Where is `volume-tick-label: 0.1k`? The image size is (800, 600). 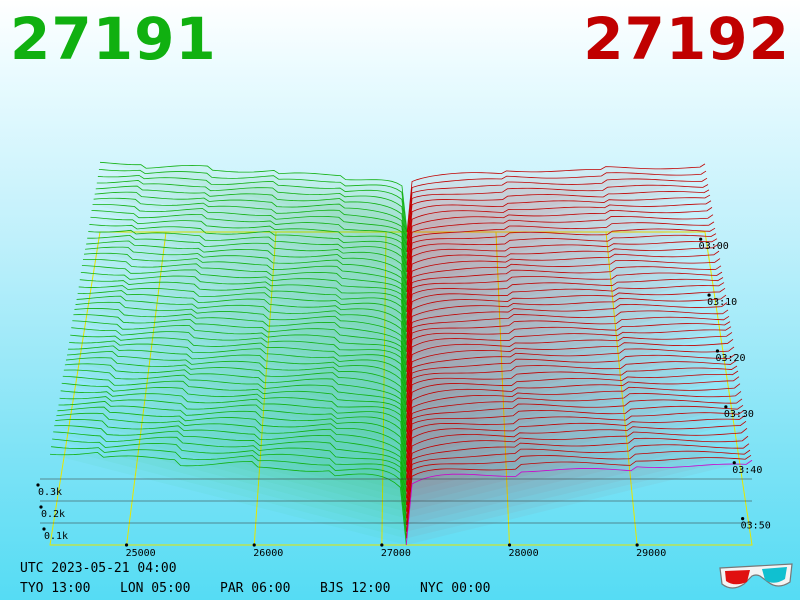 volume-tick-label: 0.1k is located at coordinates (56, 536).